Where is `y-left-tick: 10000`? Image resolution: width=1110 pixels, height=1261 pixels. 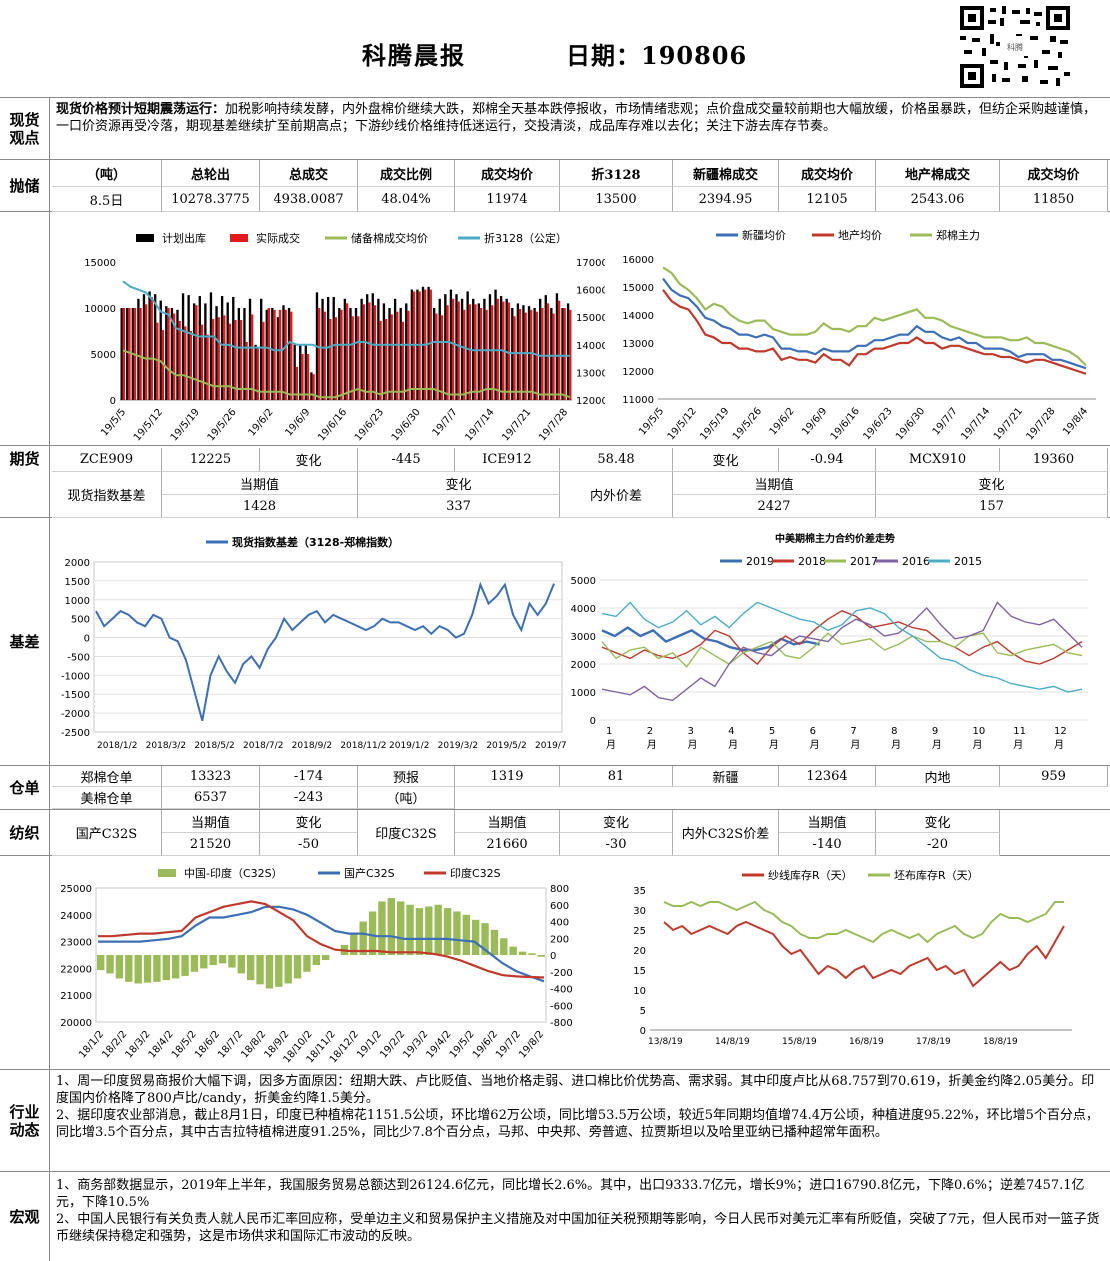
y-left-tick: 10000 is located at coordinates (100, 309).